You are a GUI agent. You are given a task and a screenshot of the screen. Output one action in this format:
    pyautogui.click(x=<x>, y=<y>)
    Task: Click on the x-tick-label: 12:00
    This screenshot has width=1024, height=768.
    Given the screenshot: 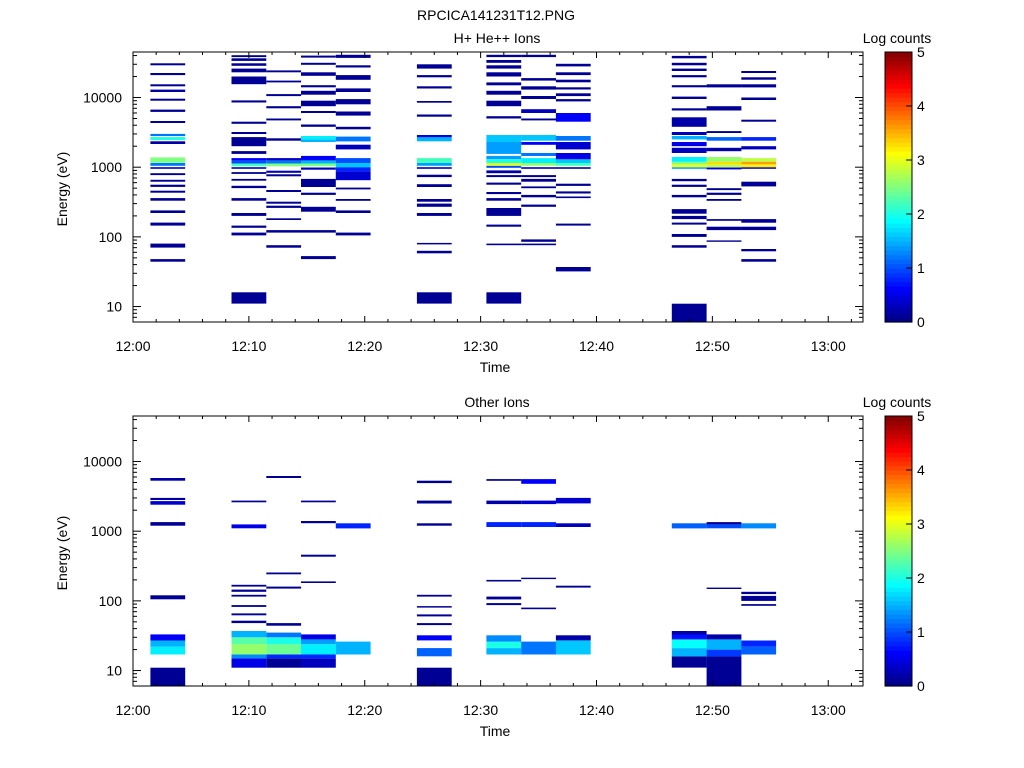 What is the action you would take?
    pyautogui.click(x=132, y=346)
    